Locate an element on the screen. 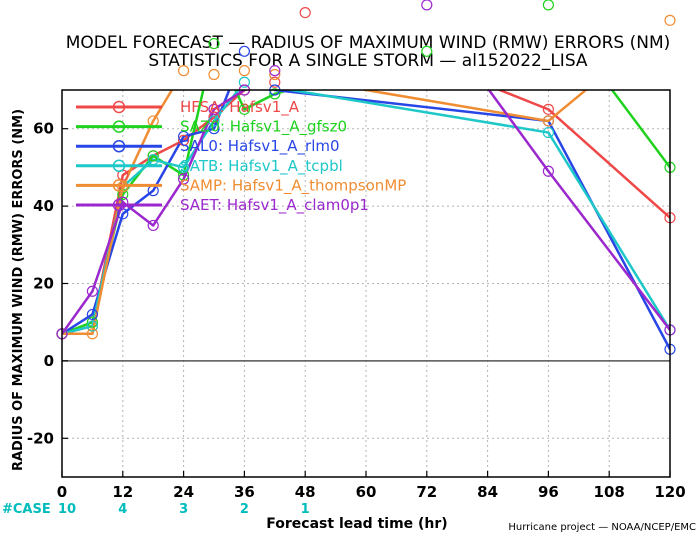 The height and width of the screenshot is (534, 700). y-tick-label: -20 is located at coordinates (40, 438).